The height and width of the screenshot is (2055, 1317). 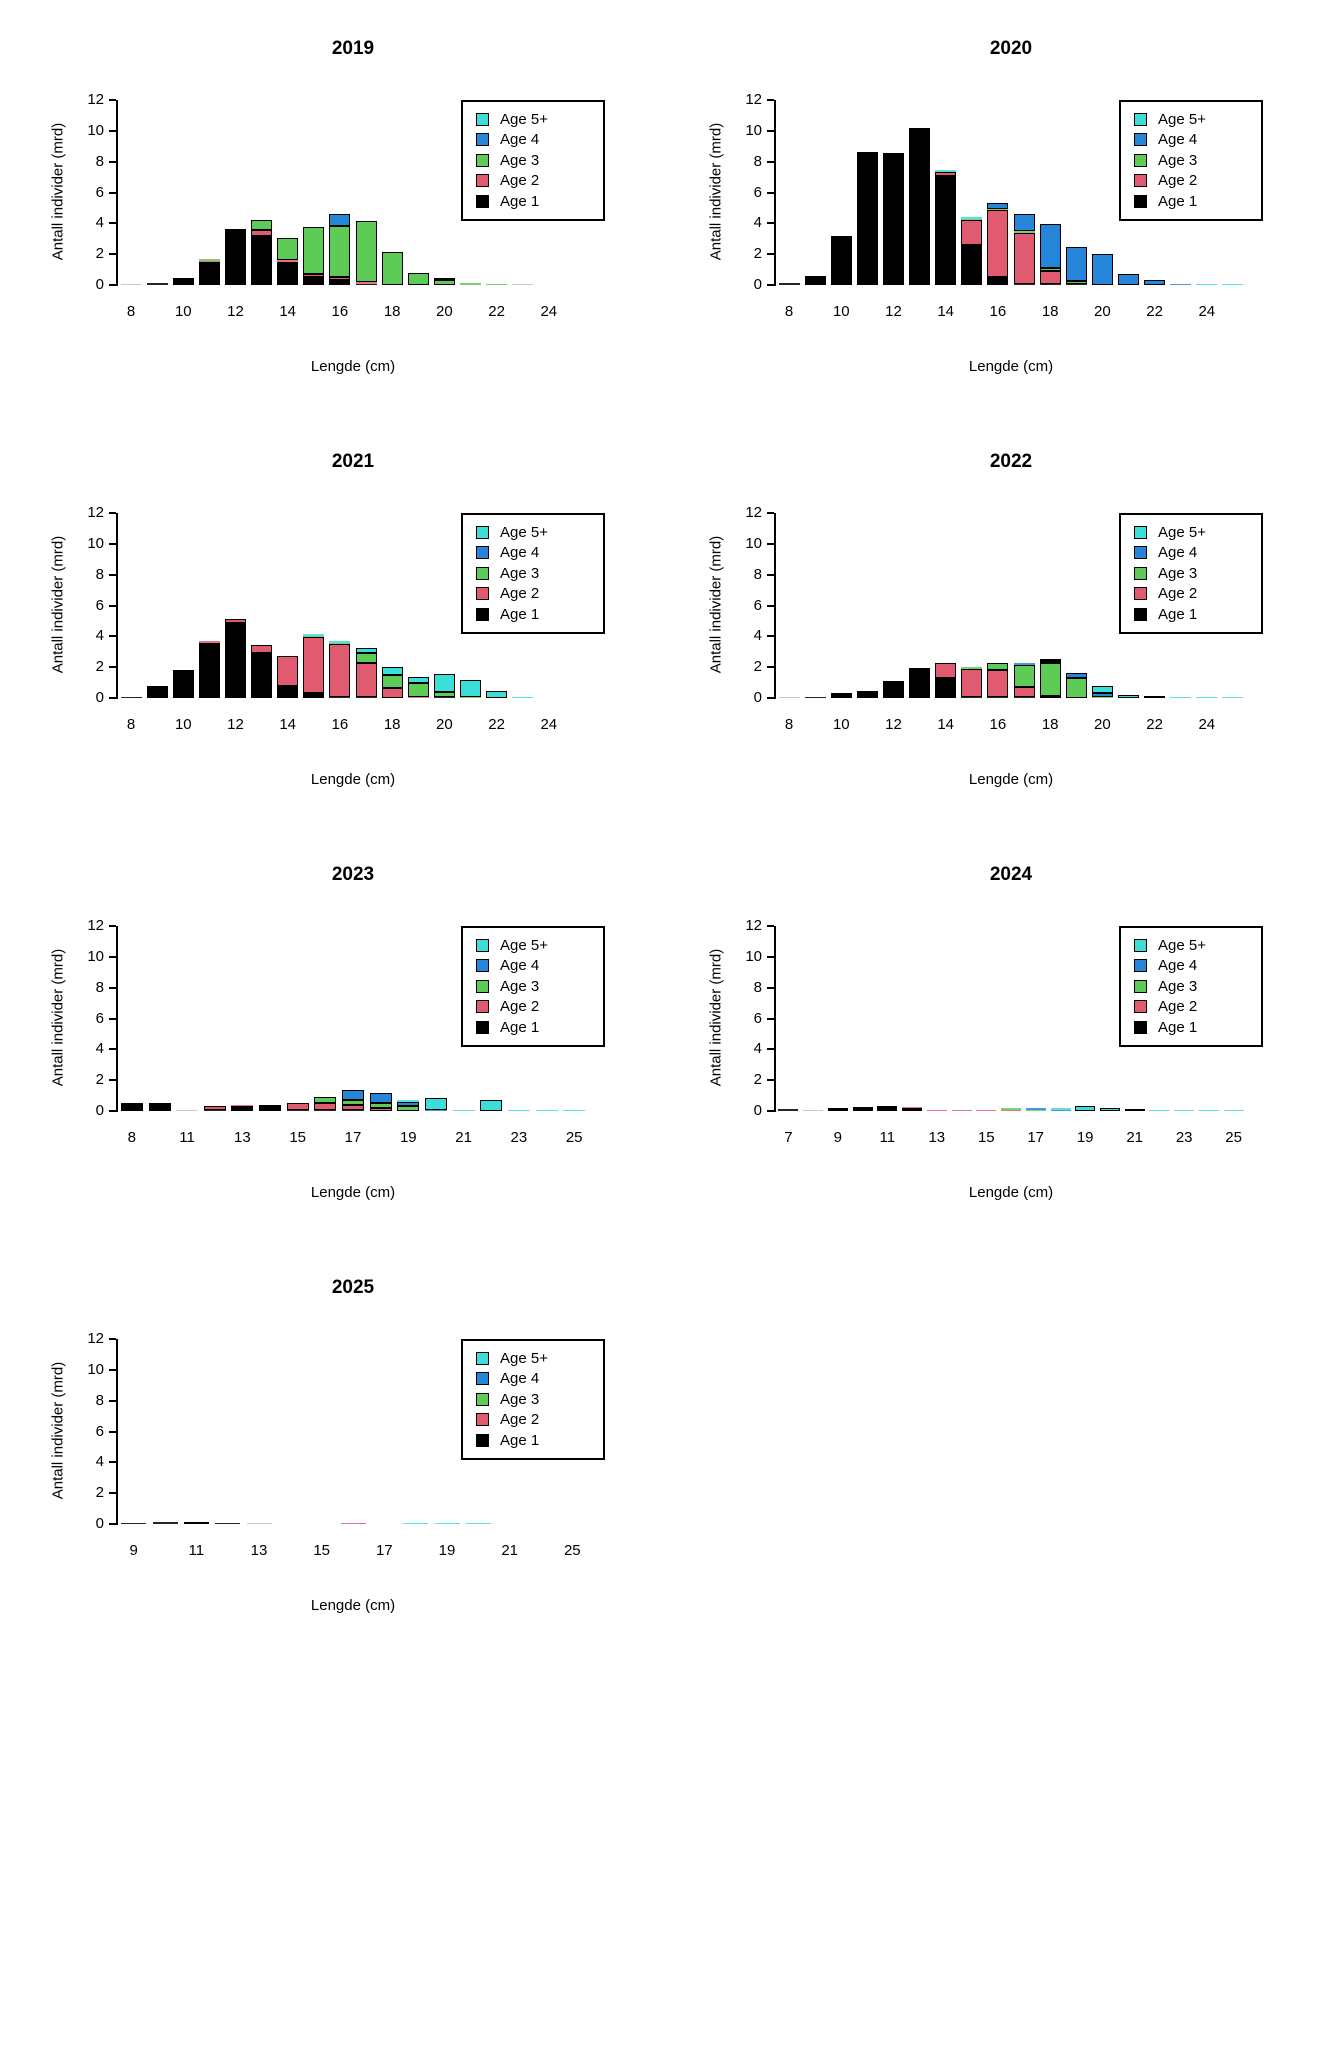 What do you see at coordinates (131, 284) in the screenshot?
I see `bar-segment-gray` at bounding box center [131, 284].